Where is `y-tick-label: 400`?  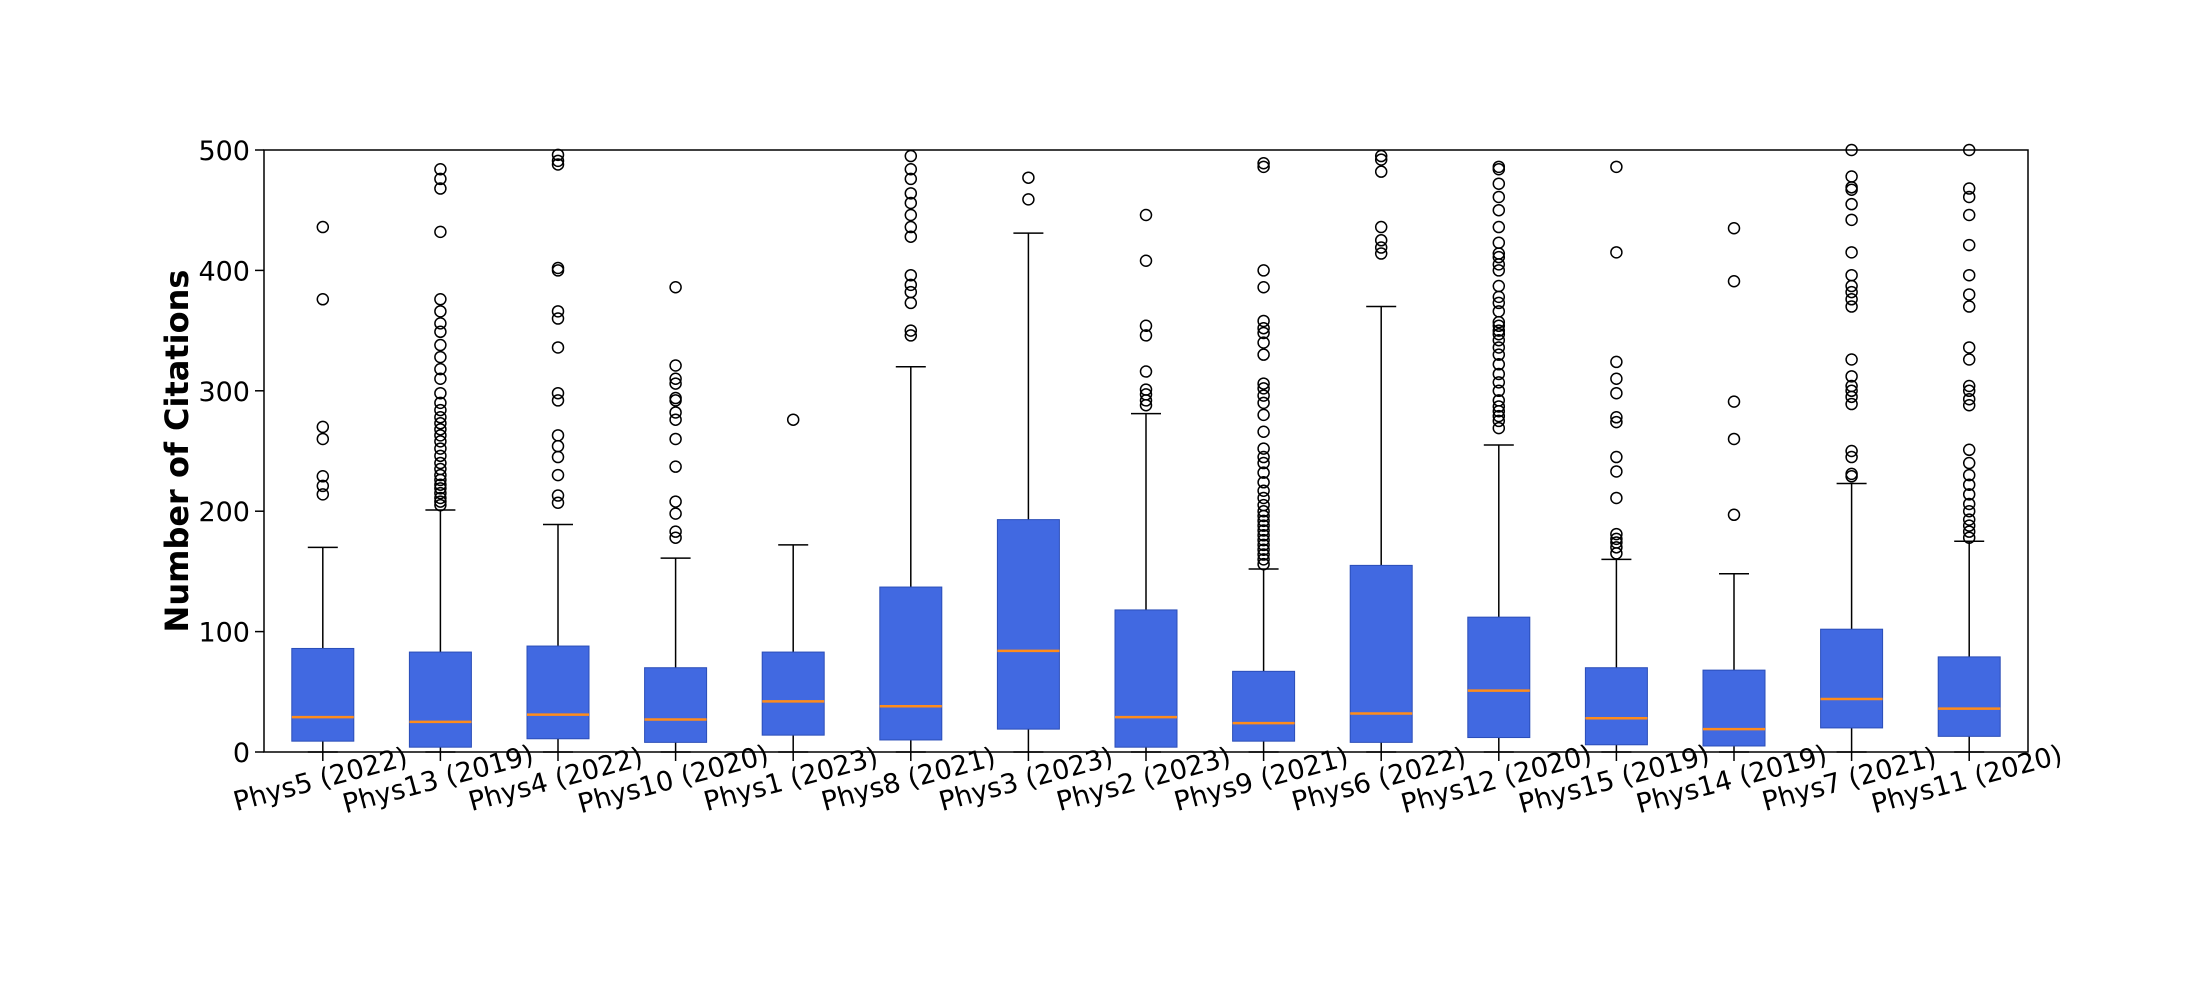
y-tick-label: 400 is located at coordinates (224, 271).